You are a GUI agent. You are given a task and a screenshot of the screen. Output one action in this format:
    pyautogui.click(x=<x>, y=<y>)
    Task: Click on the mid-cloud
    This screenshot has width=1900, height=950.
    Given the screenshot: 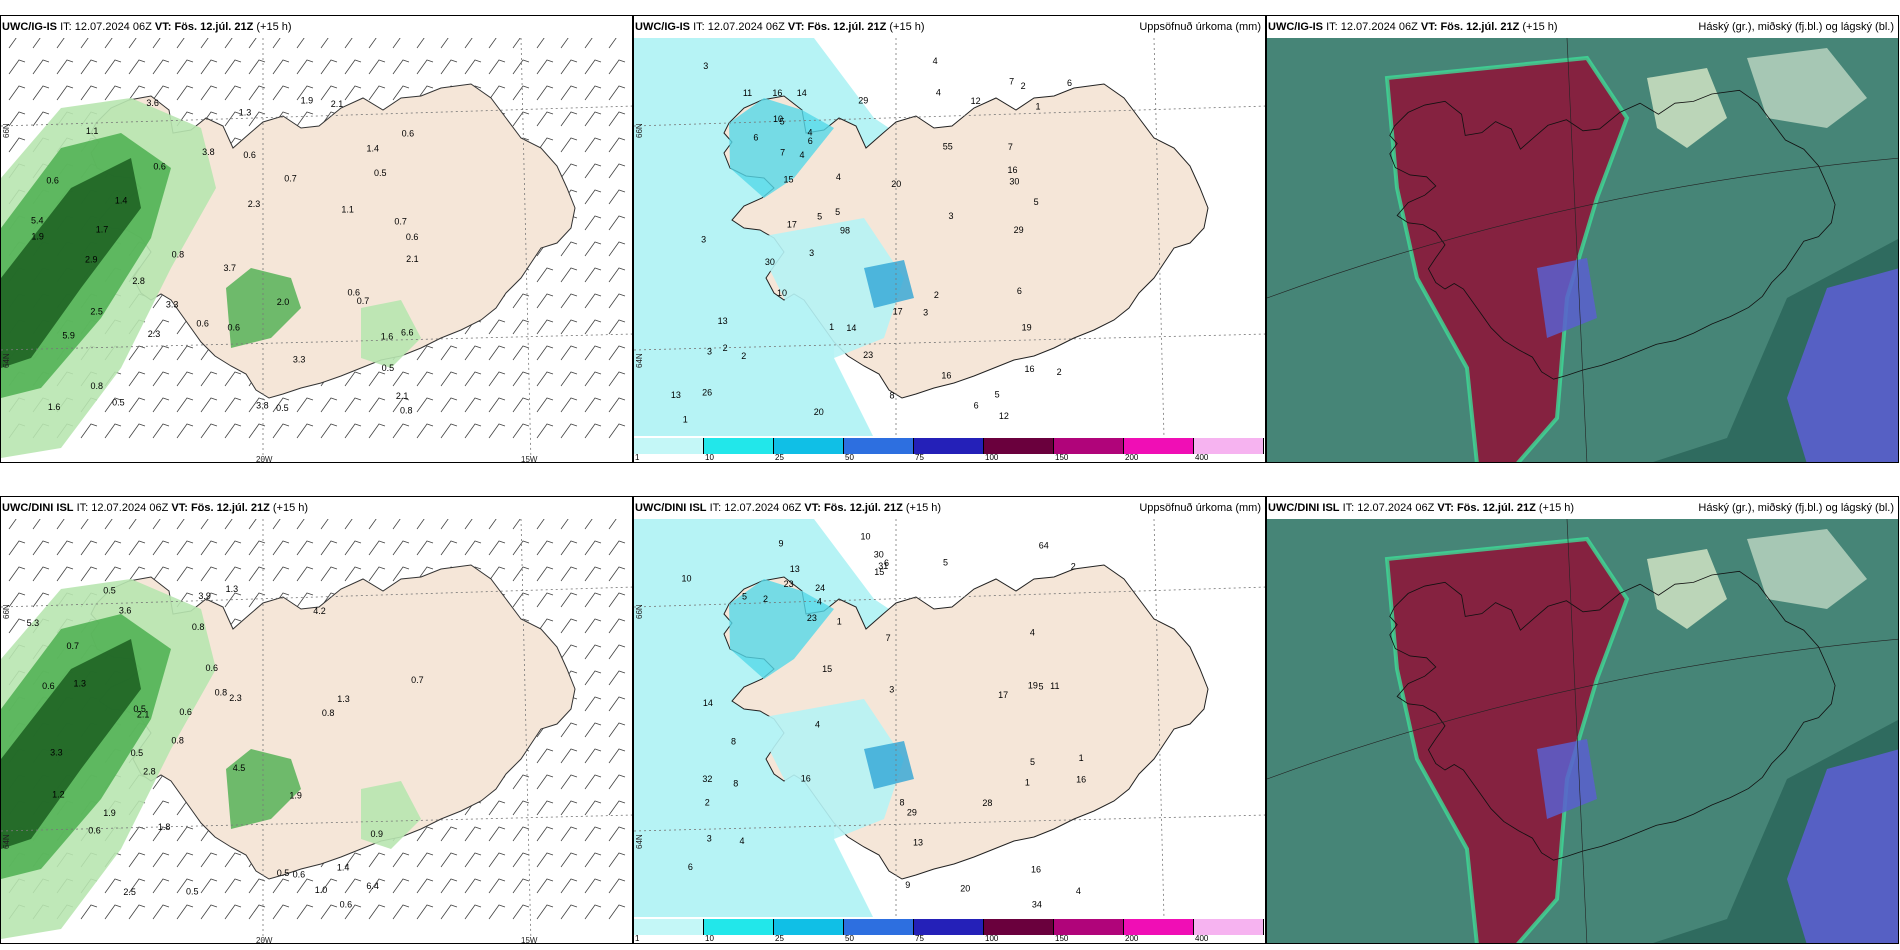 What is the action you would take?
    pyautogui.click(x=1507, y=260)
    